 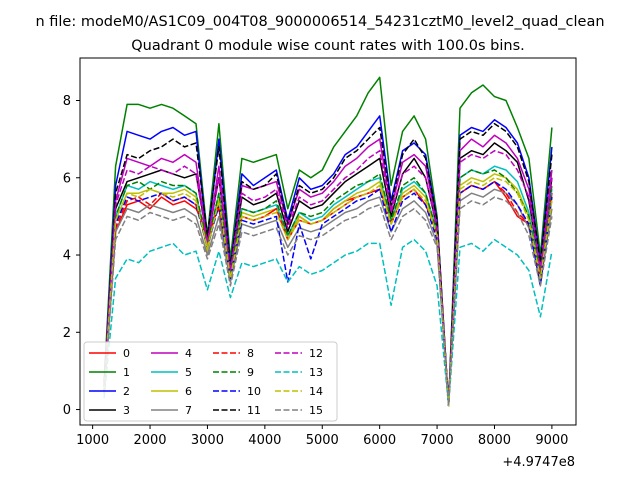 What do you see at coordinates (316, 391) in the screenshot?
I see `legend-label-14: 14` at bounding box center [316, 391].